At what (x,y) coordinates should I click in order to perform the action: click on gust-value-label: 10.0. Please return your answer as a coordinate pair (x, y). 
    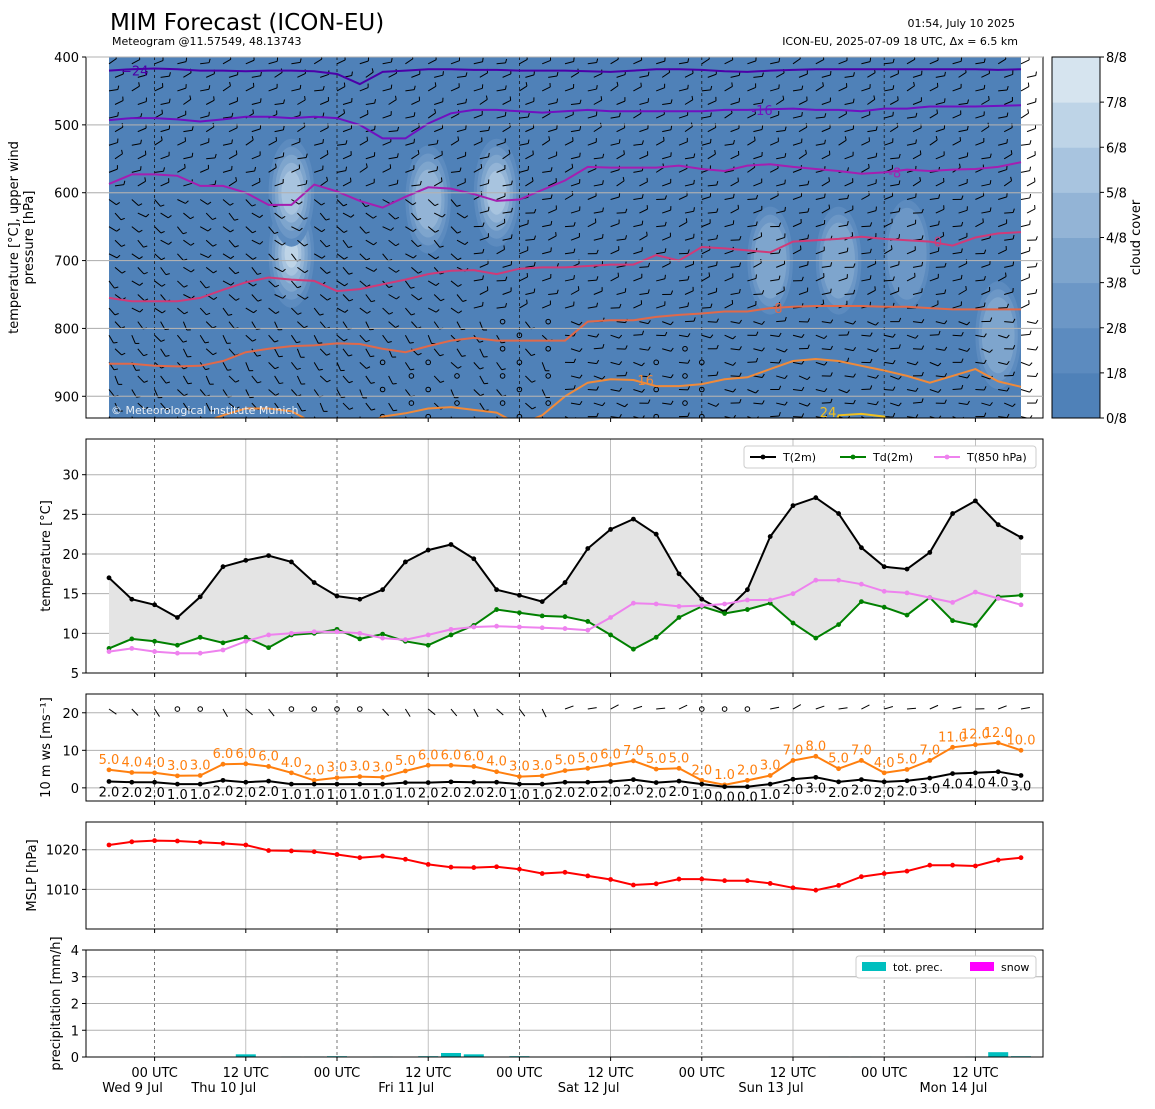
    Looking at the image, I should click on (1021, 740).